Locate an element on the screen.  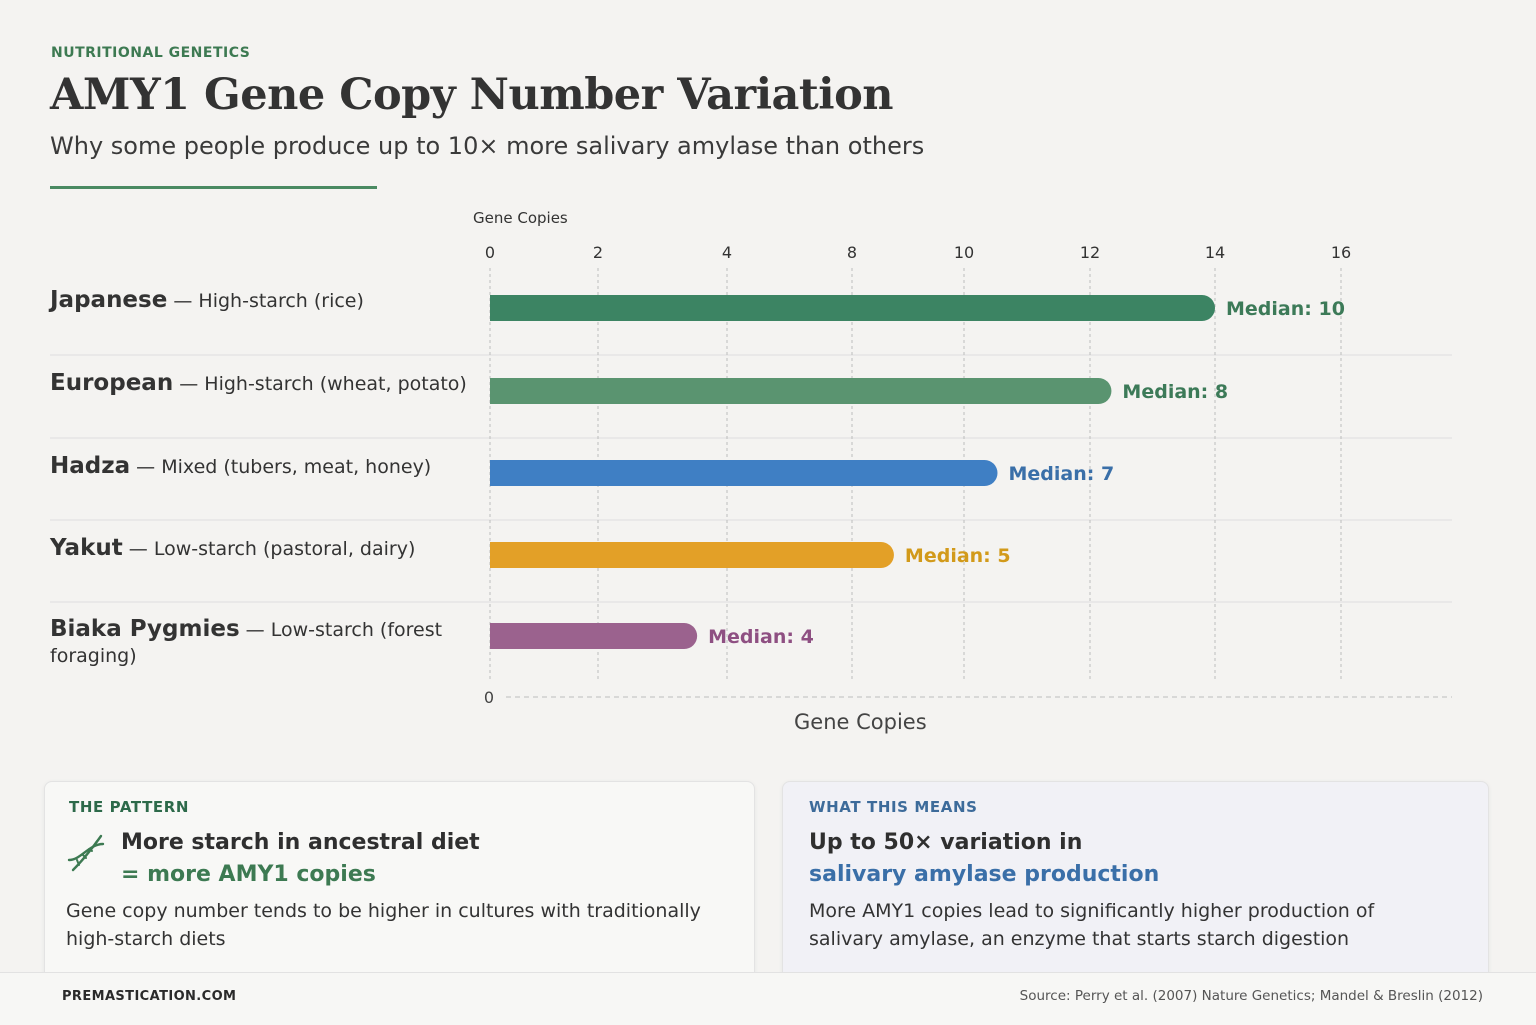
row-label: Yakut — Low-starch (pastoral, dairy) is located at coordinates (260, 548).